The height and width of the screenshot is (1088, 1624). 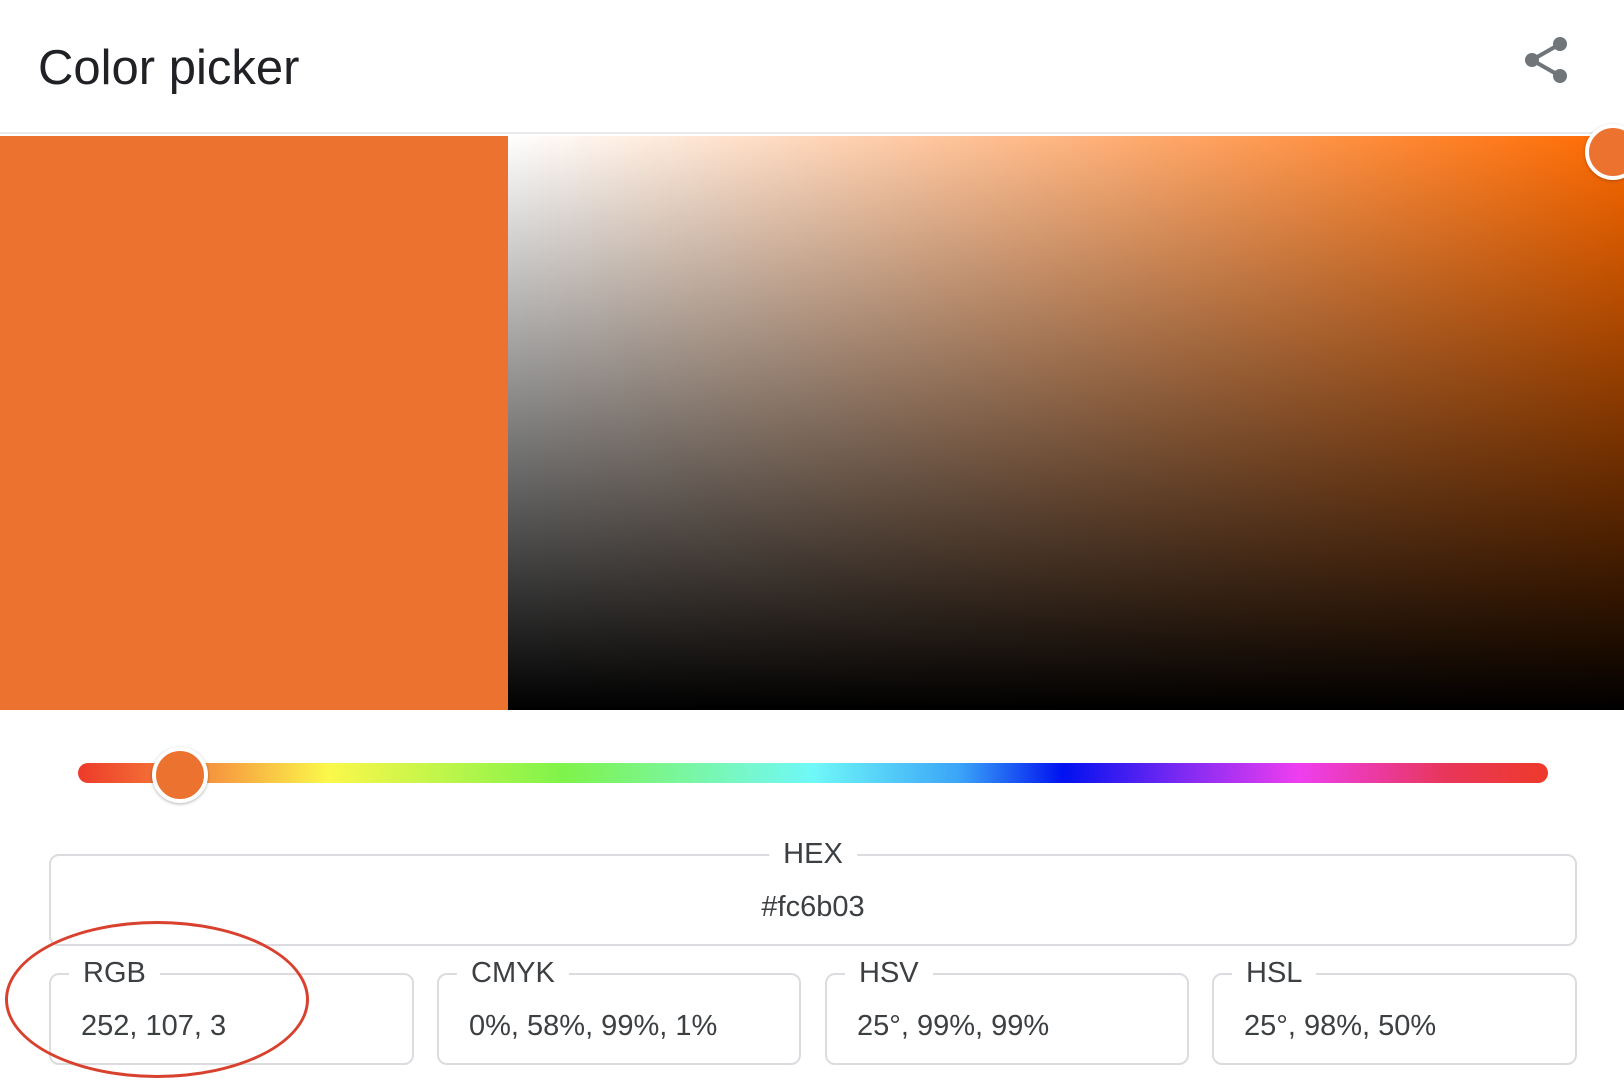 I want to click on hsl-field: HSL 25°, 98%, 50%, so click(x=1394, y=1010).